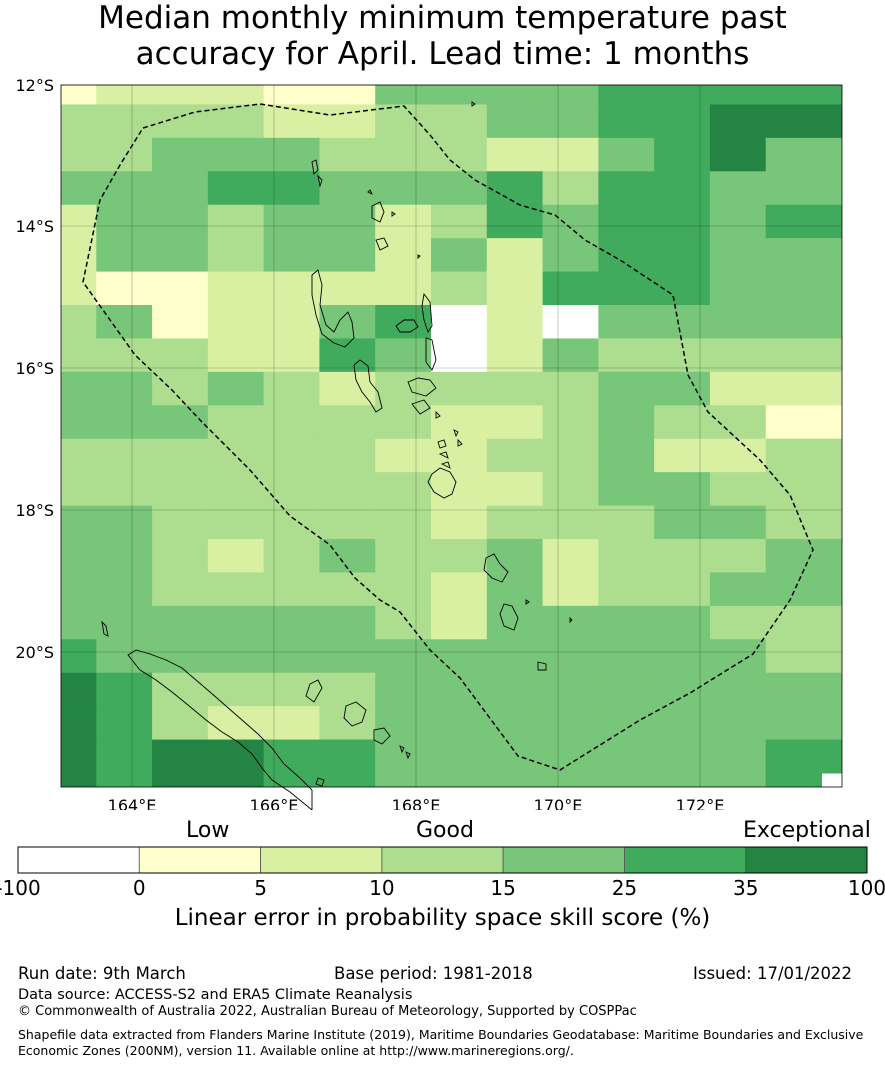  Describe the element at coordinates (208, 830) in the screenshot. I see `legend-category-low: Low` at that location.